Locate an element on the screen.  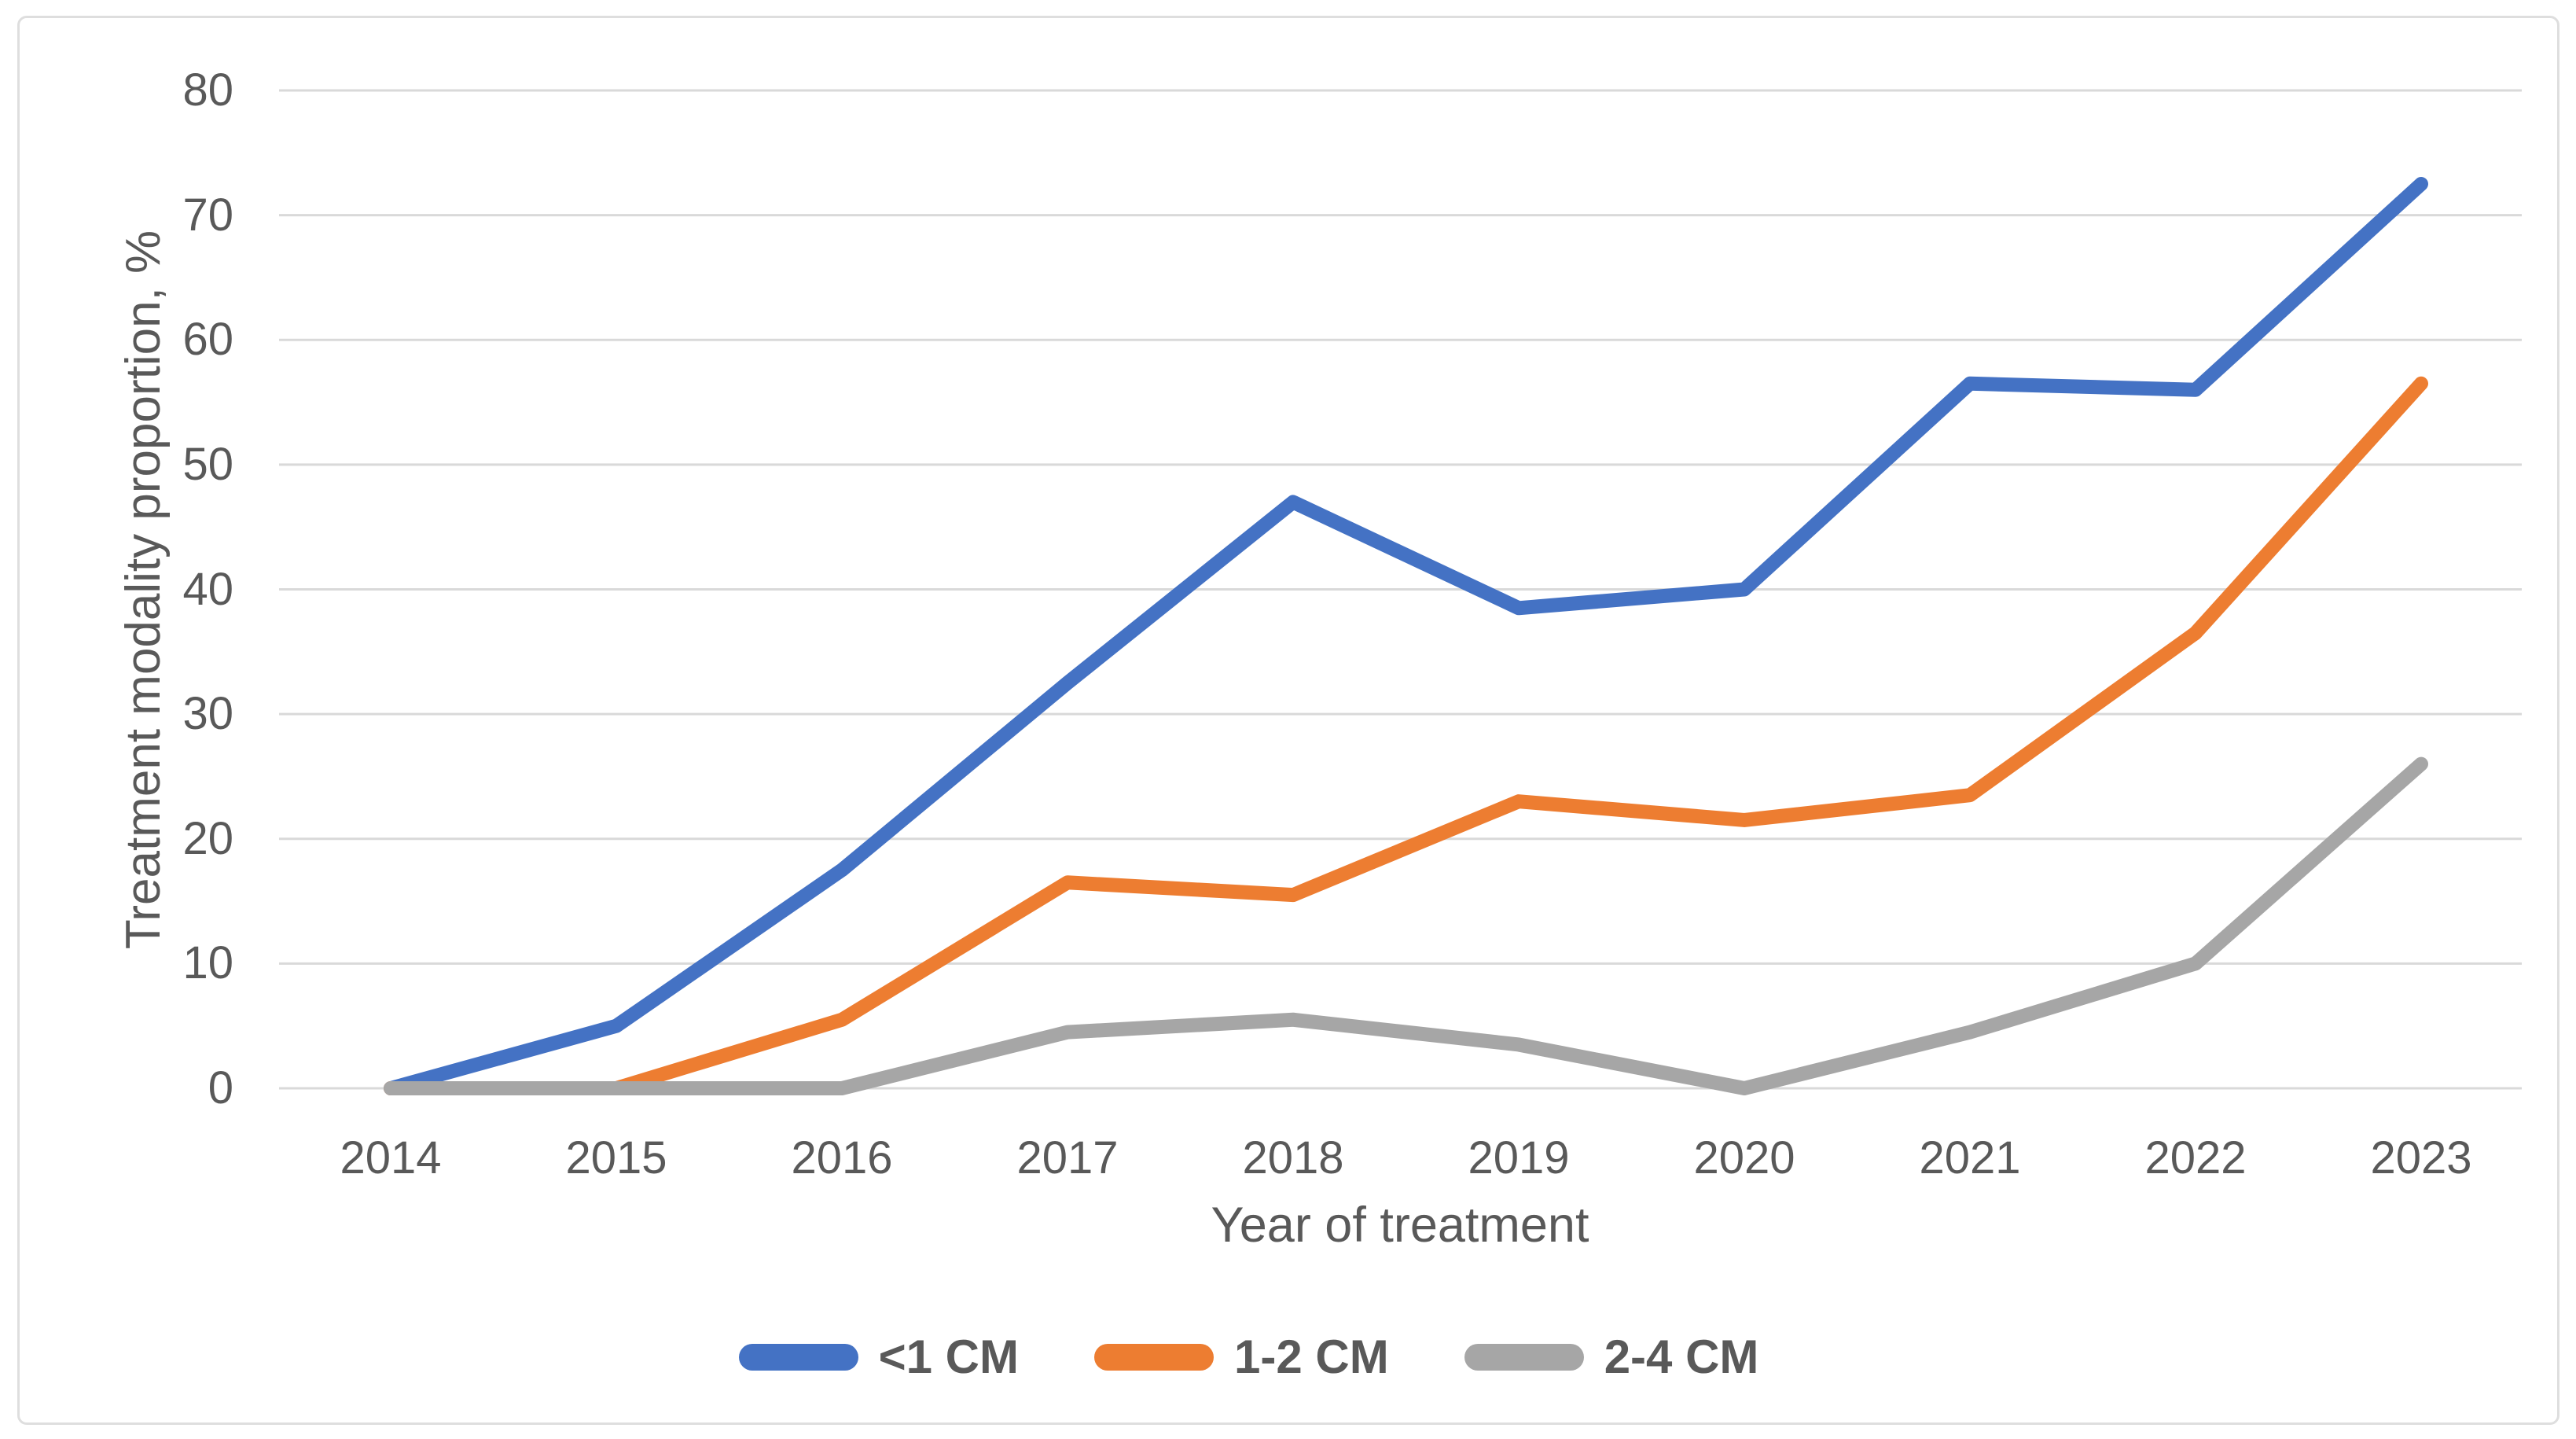
legend-label: 2-4 CM is located at coordinates (1681, 1356).